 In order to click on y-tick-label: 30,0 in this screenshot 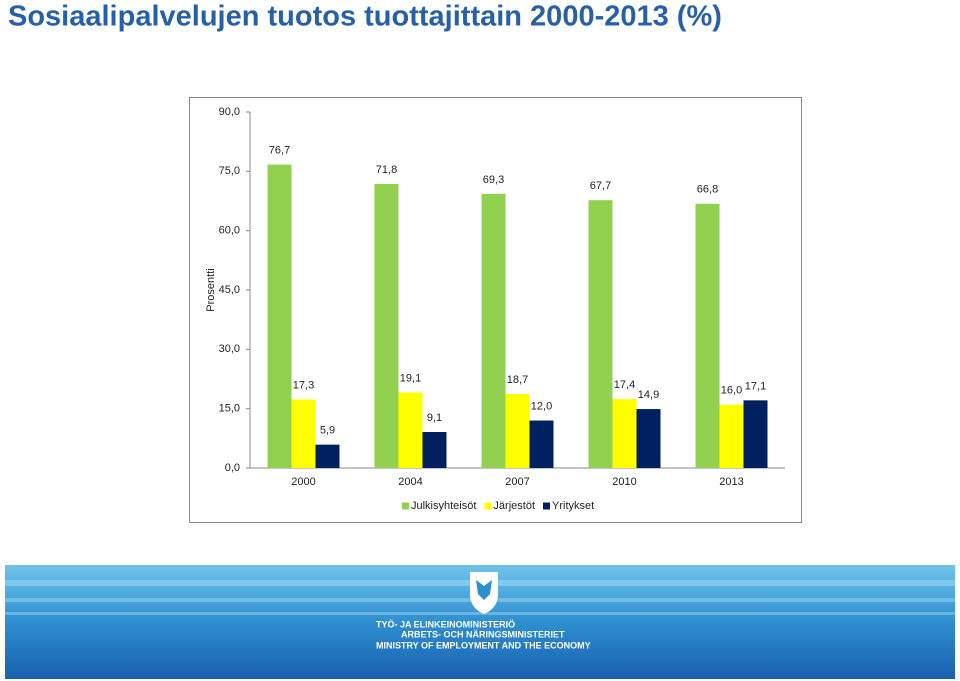, I will do `click(229, 349)`.